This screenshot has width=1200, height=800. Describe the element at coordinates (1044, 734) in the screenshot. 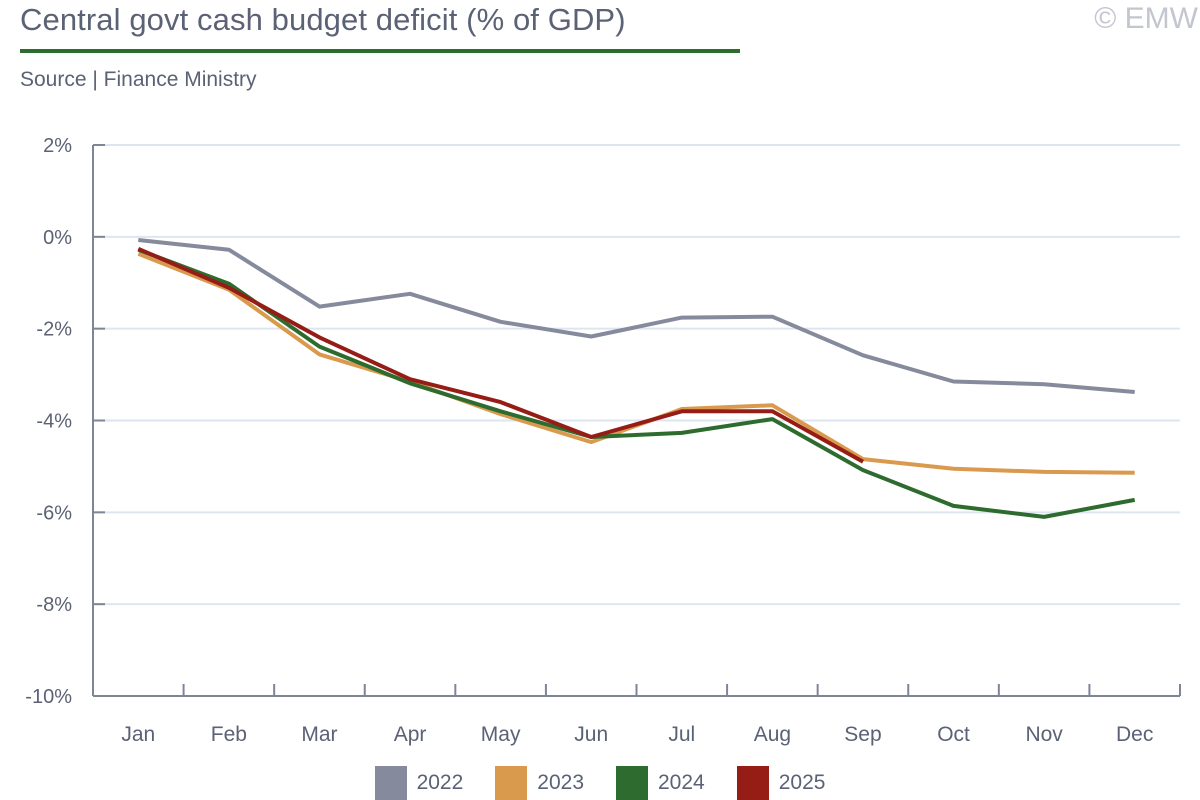

I see `x-tick-label: Nov` at that location.